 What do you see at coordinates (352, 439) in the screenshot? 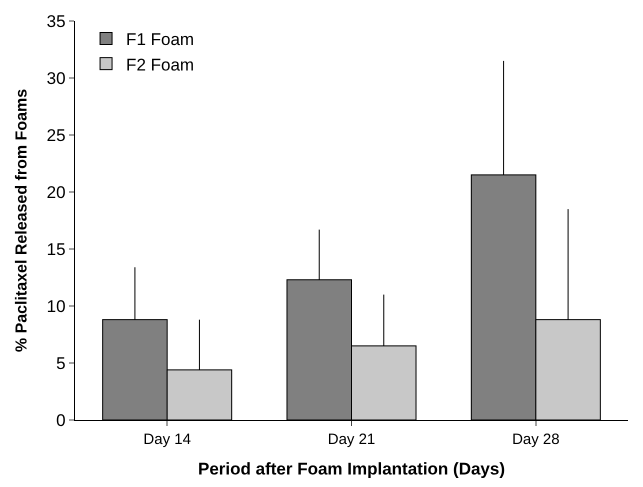
I see `x-tick-label: Day 21` at bounding box center [352, 439].